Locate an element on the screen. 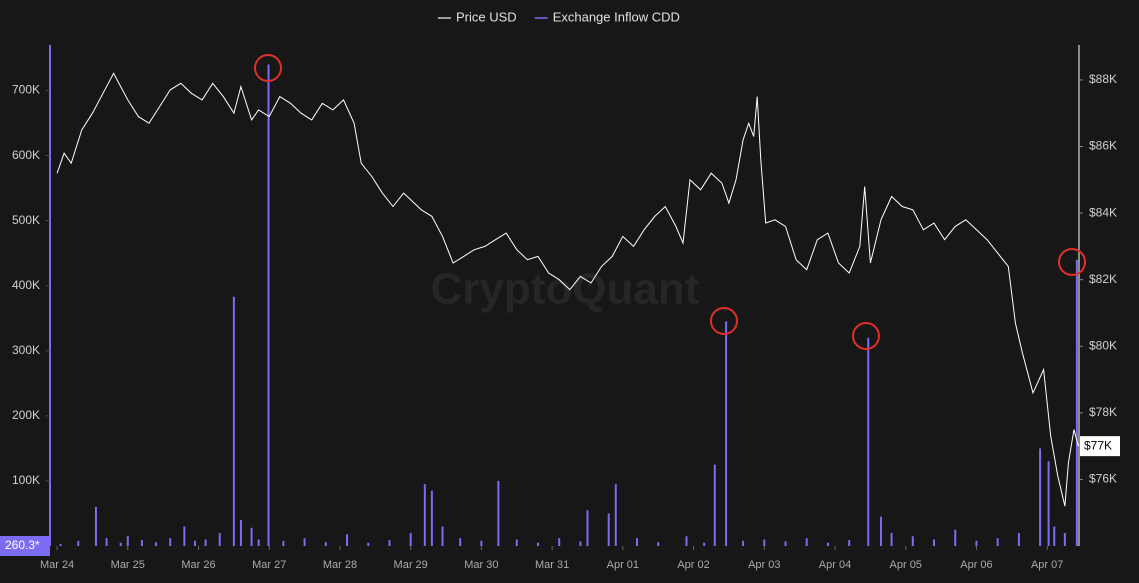 This screenshot has height=583, width=1139. x-tick-label: Mar 27 is located at coordinates (269, 565).